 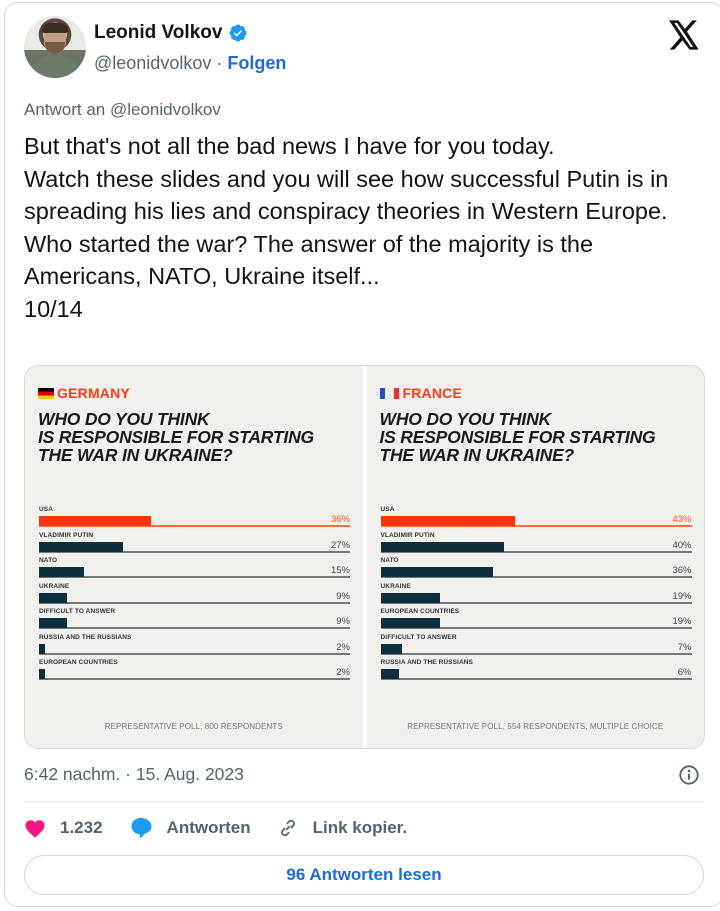 I want to click on copy-link-button: Link kopier., so click(x=342, y=828).